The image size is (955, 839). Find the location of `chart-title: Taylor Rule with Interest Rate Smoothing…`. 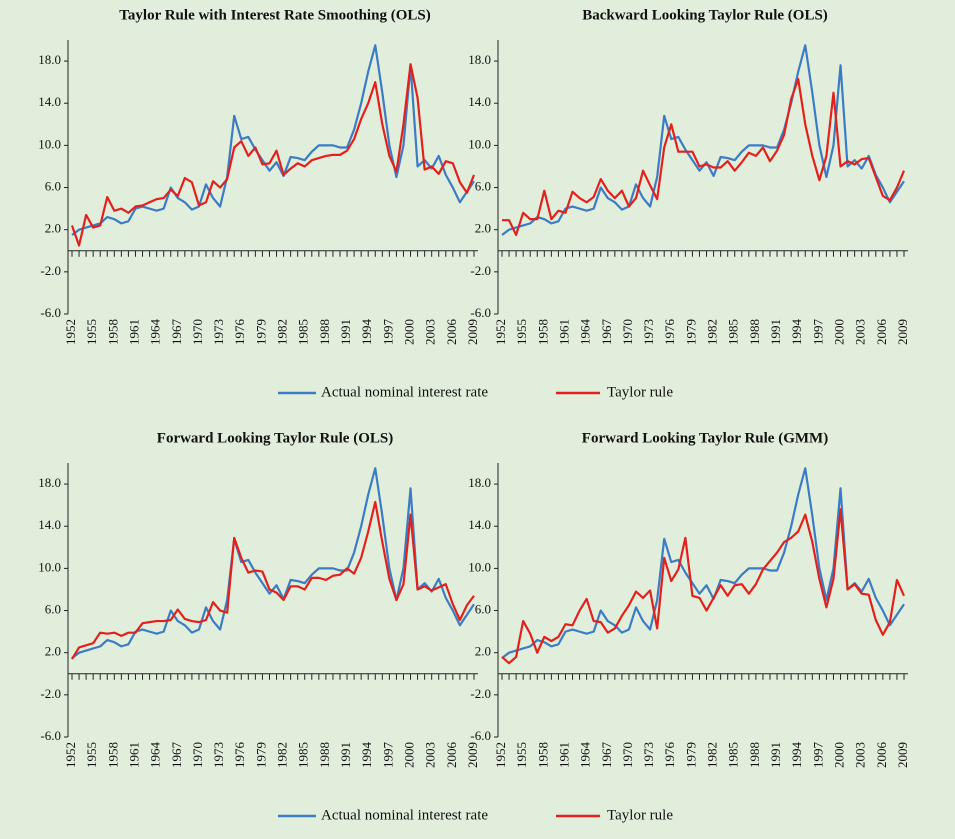

chart-title: Taylor Rule with Interest Rate Smoothing… is located at coordinates (274, 15).